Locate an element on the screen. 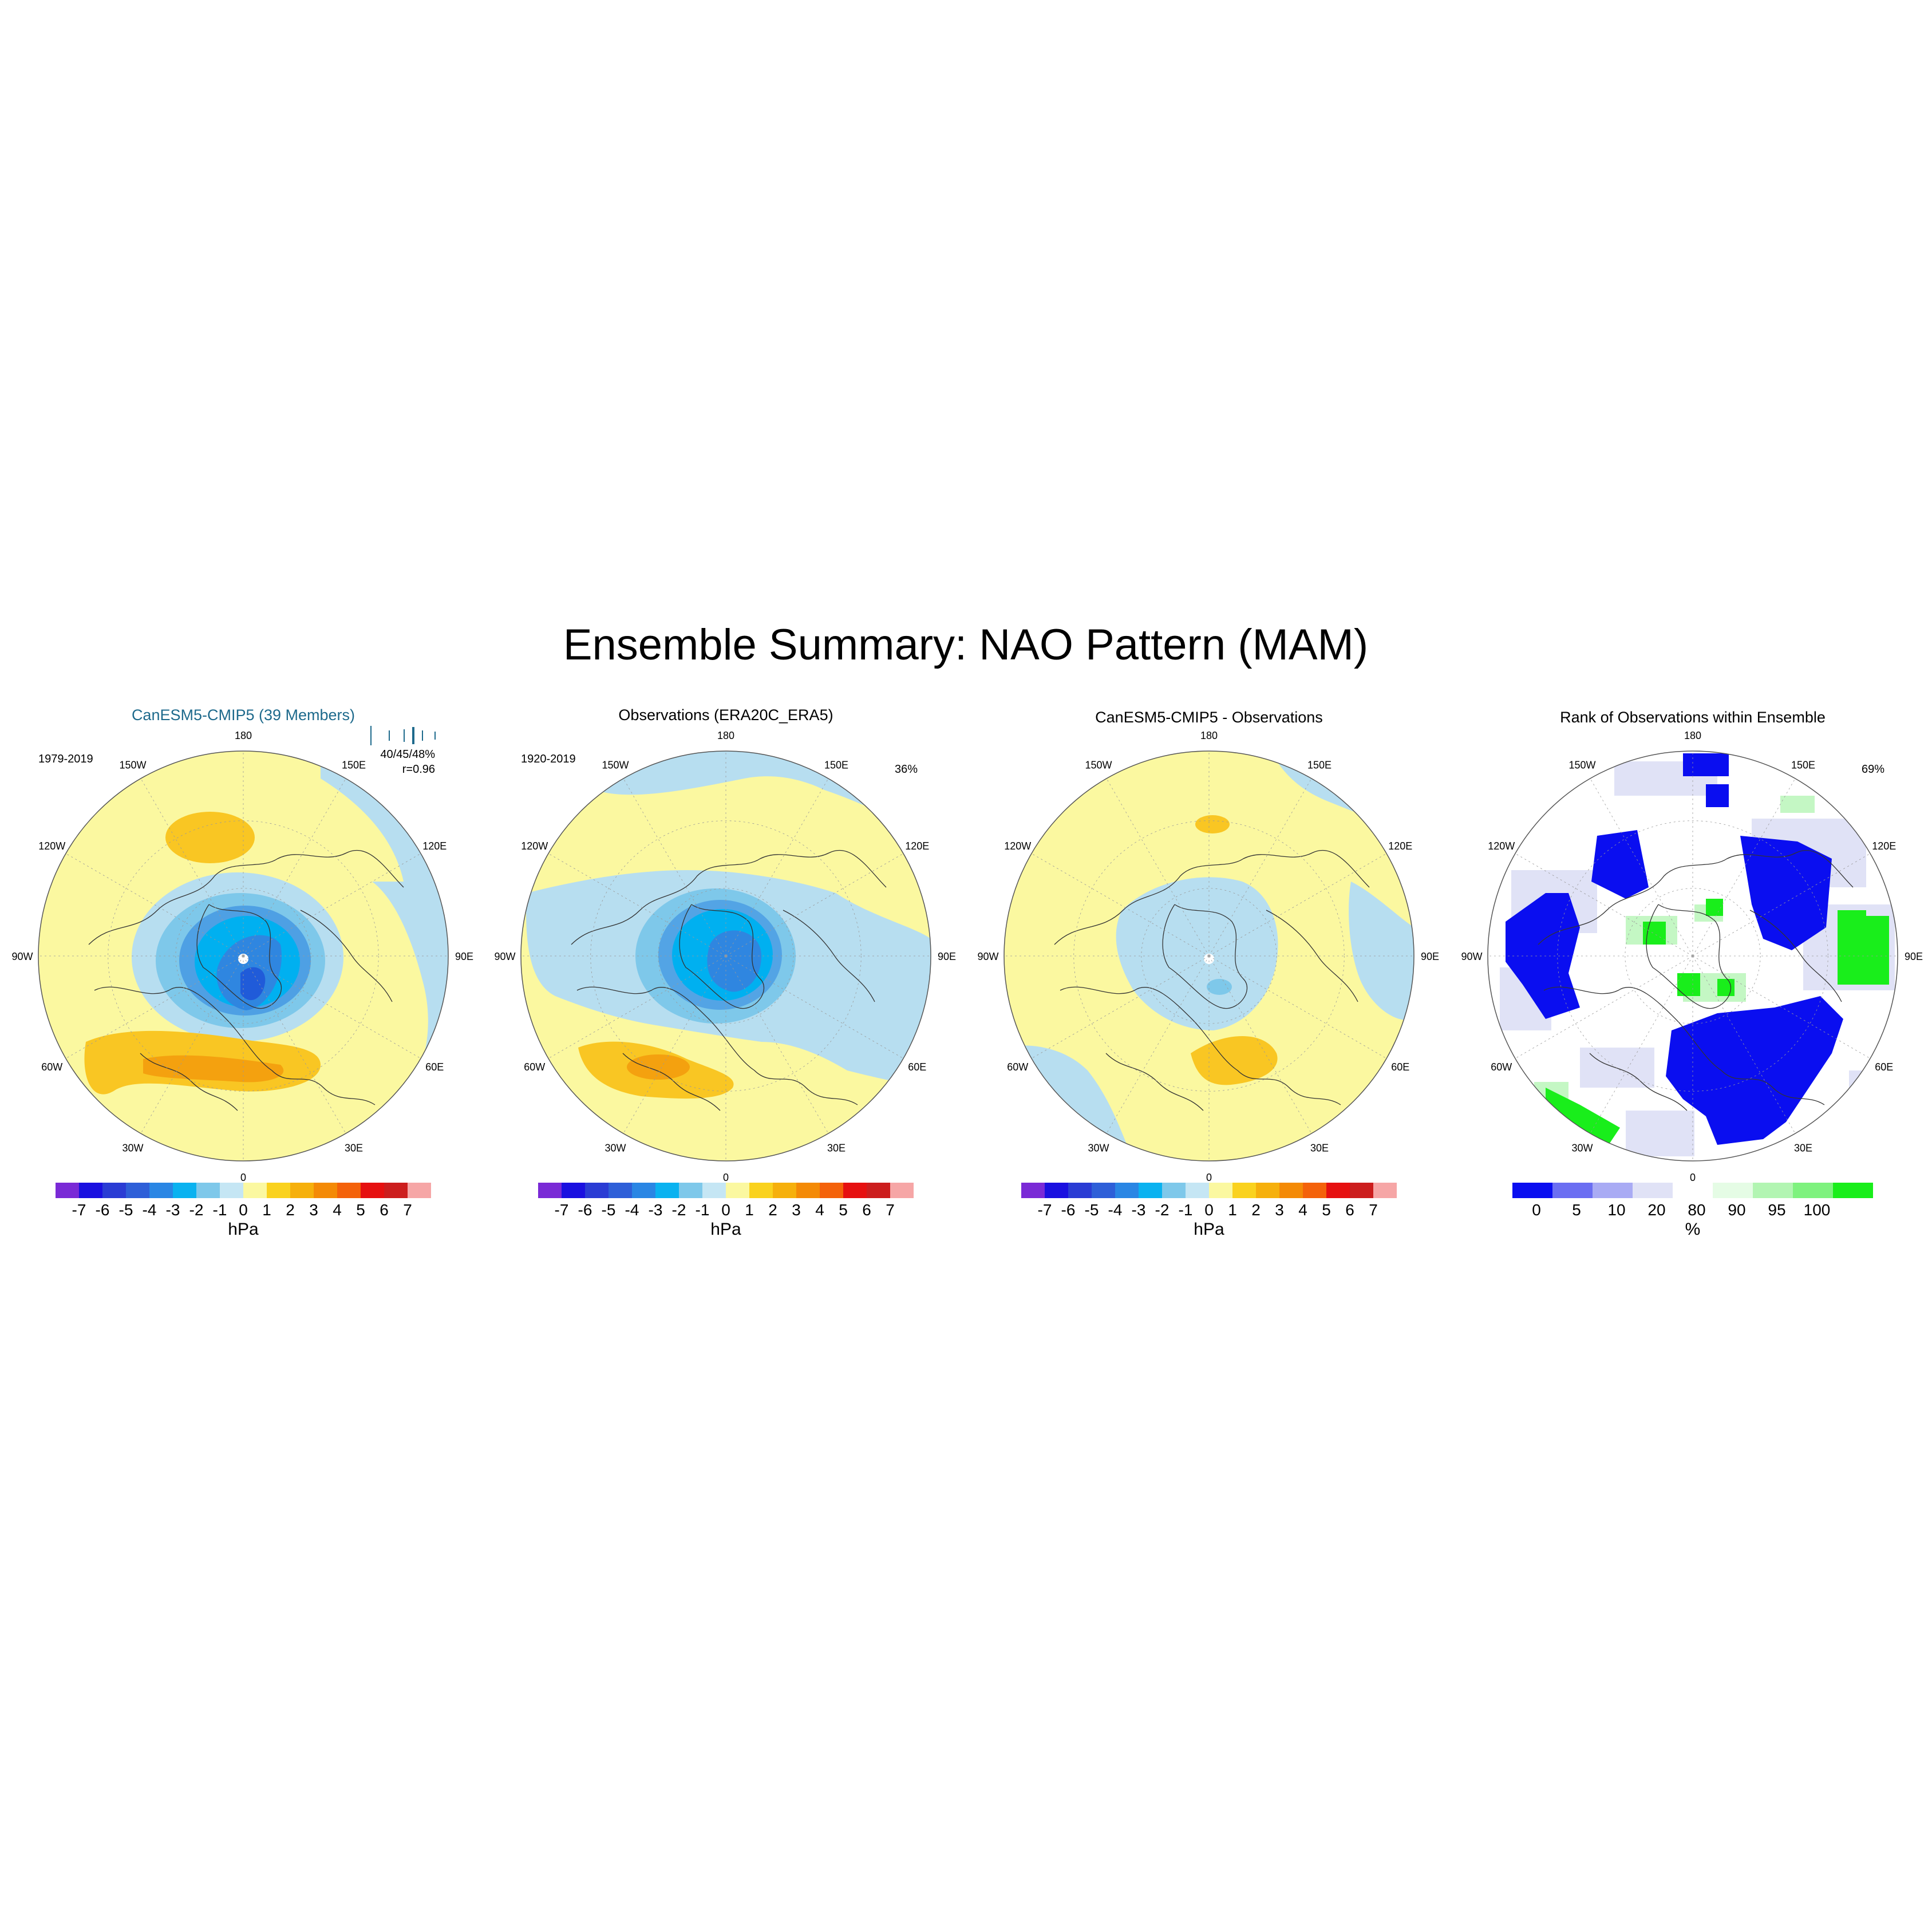 The width and height of the screenshot is (1932, 1932). colorbar-tick-label: 6 is located at coordinates (866, 1210).